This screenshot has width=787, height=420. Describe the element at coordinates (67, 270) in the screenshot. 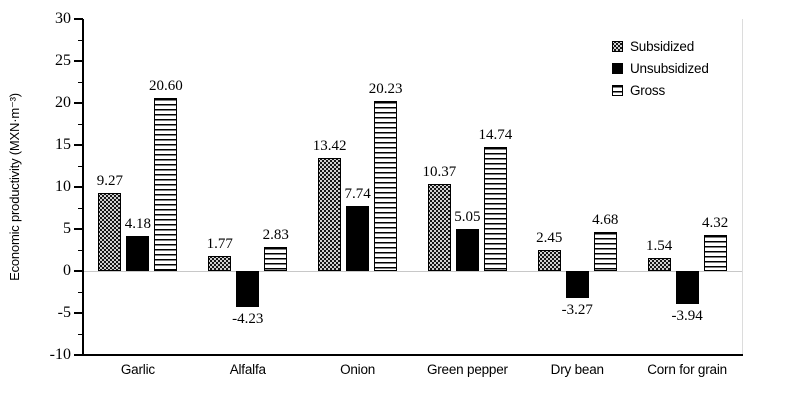

I see `y-axis-tick-label: 0` at that location.